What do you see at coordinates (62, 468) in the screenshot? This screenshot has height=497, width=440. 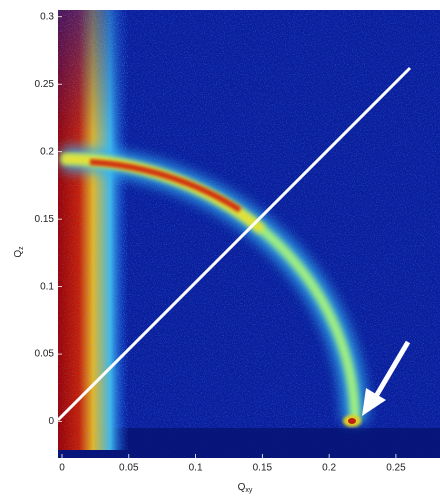 I see `x-tick-label: 0` at bounding box center [62, 468].